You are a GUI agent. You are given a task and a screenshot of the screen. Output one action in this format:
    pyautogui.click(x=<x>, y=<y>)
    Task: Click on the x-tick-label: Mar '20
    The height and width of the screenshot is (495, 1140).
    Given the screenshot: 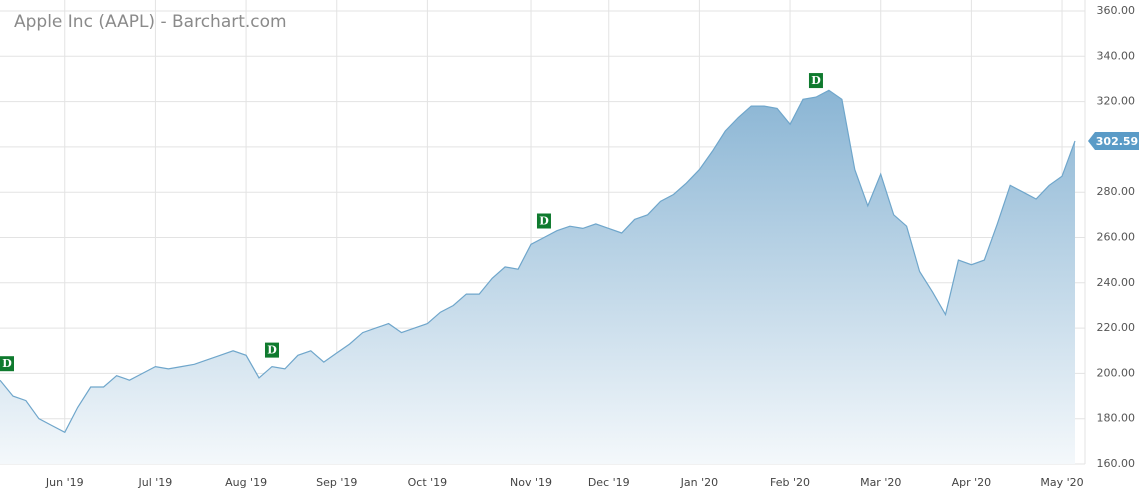 What is the action you would take?
    pyautogui.click(x=880, y=482)
    